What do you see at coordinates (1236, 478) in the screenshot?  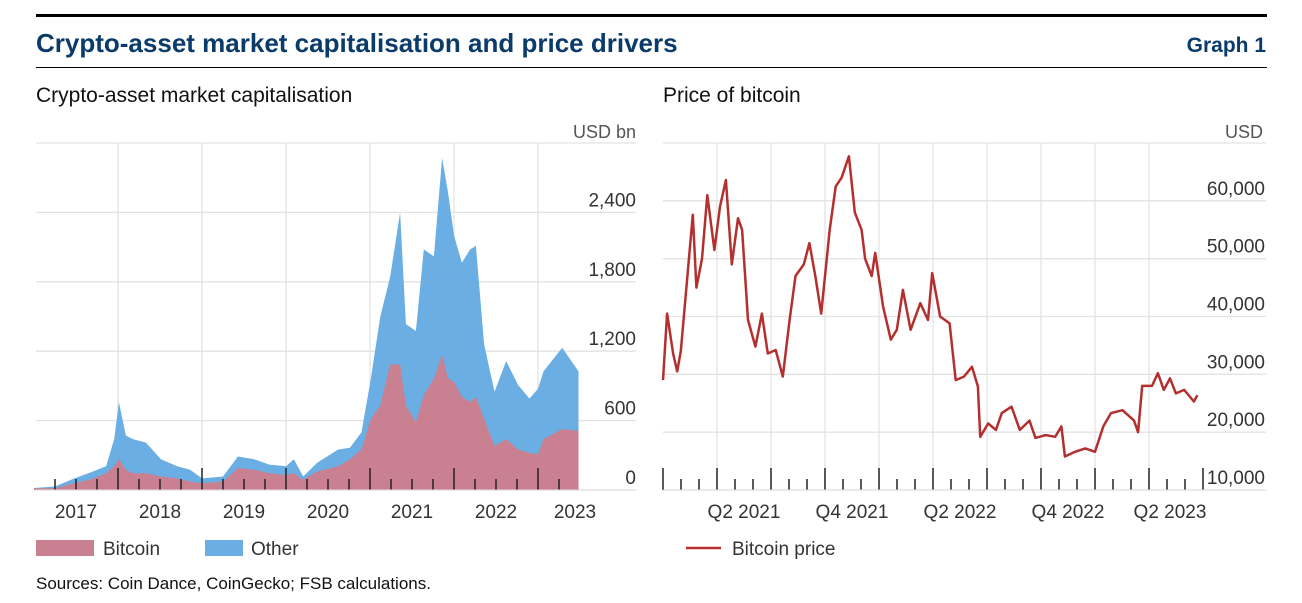 I see `y-tick-label: 10,000` at bounding box center [1236, 478].